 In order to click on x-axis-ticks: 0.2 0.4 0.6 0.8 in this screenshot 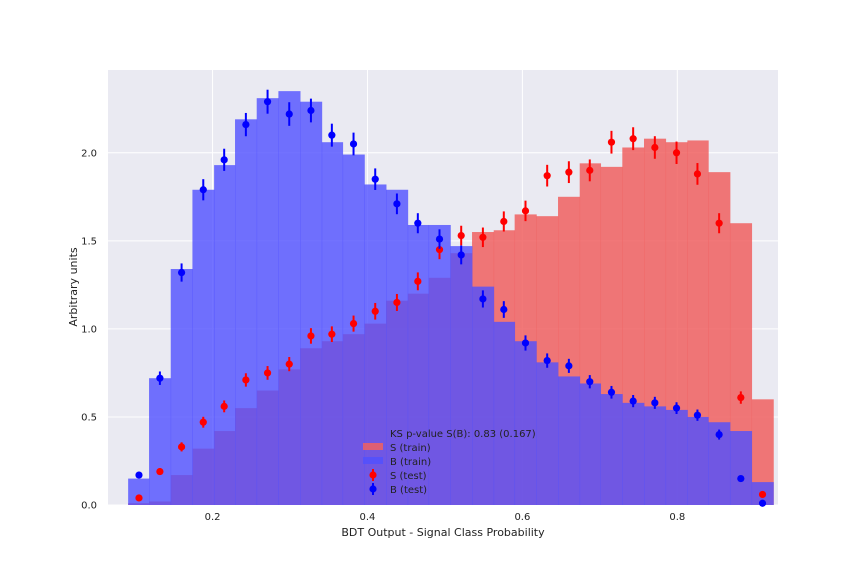, I will do `click(445, 517)`.